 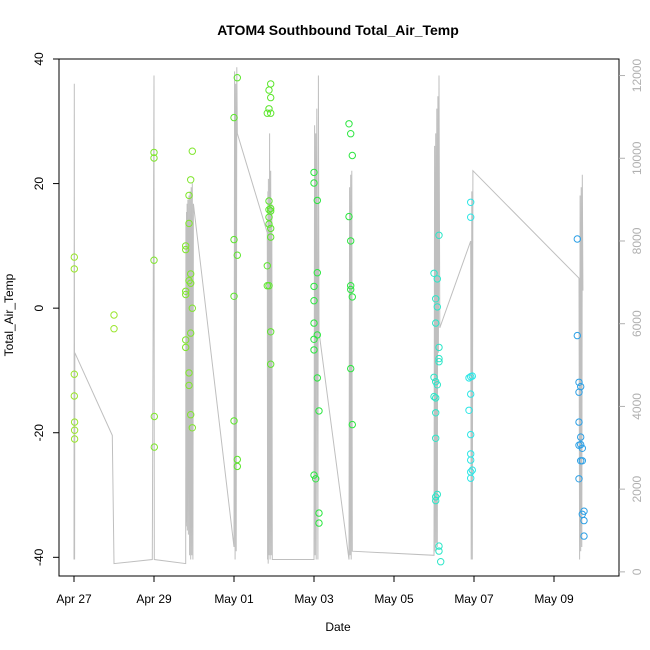 I want to click on y2-tick-label: 6000, so click(x=637, y=323).